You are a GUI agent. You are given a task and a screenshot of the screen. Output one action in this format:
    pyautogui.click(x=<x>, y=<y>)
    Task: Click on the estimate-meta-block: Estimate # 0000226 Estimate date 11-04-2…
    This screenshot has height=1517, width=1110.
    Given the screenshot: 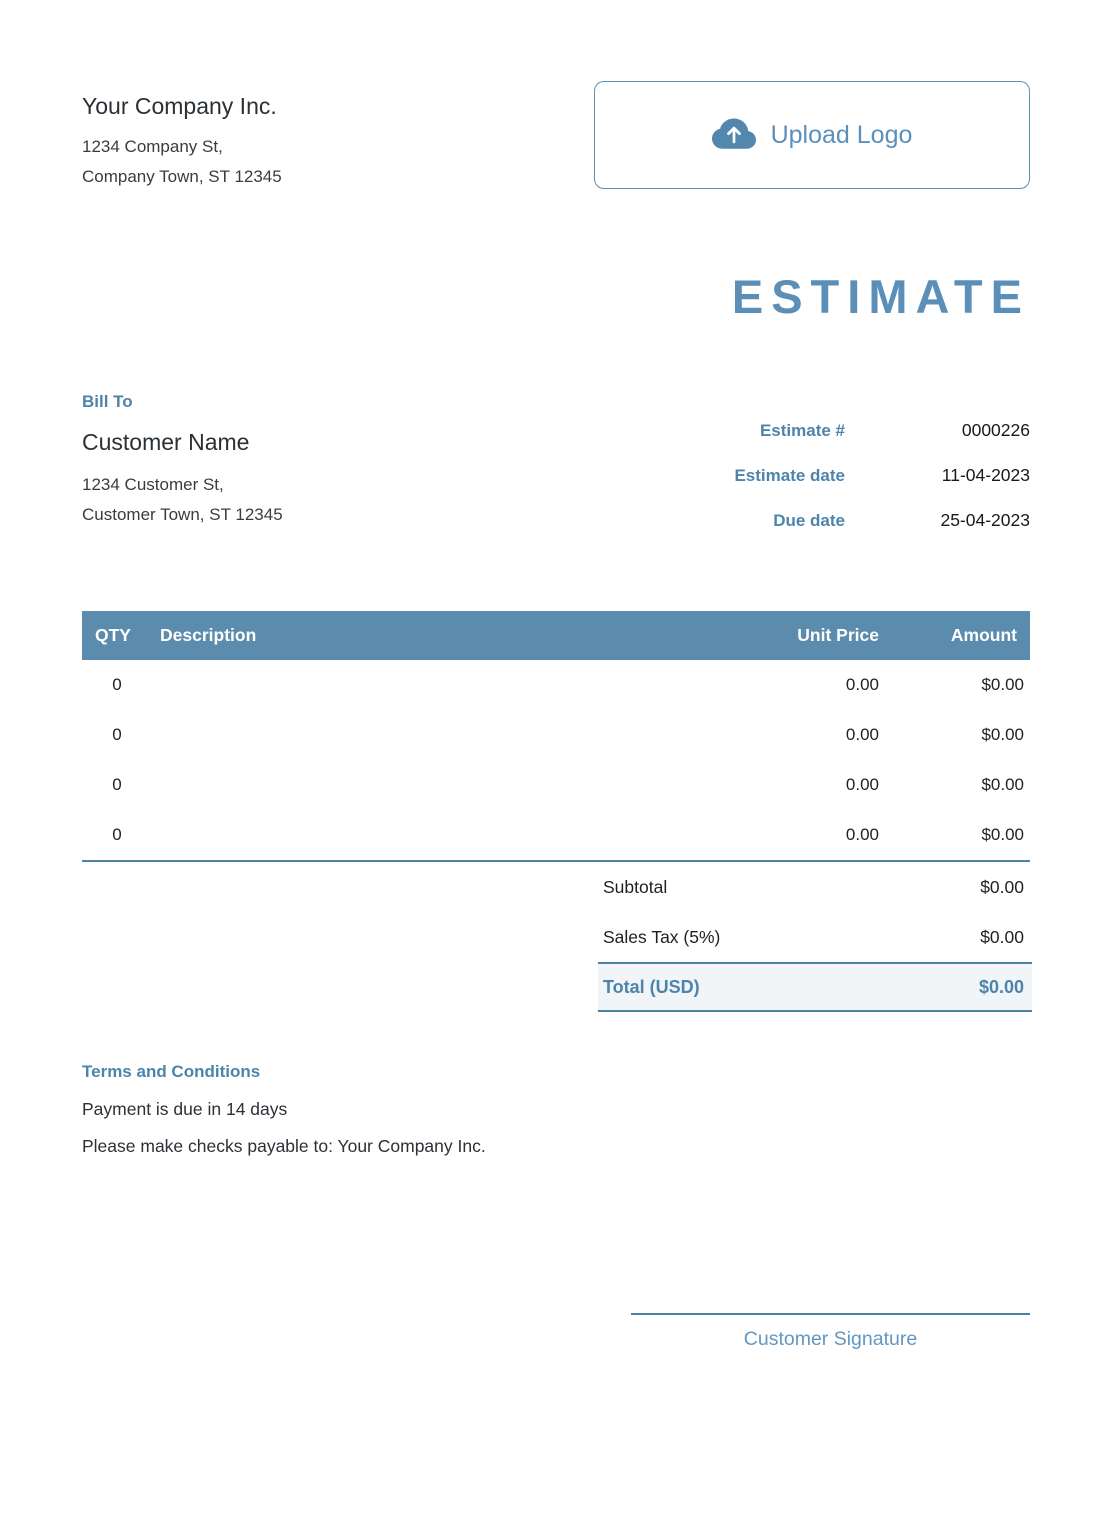 What is the action you would take?
    pyautogui.click(x=857, y=475)
    